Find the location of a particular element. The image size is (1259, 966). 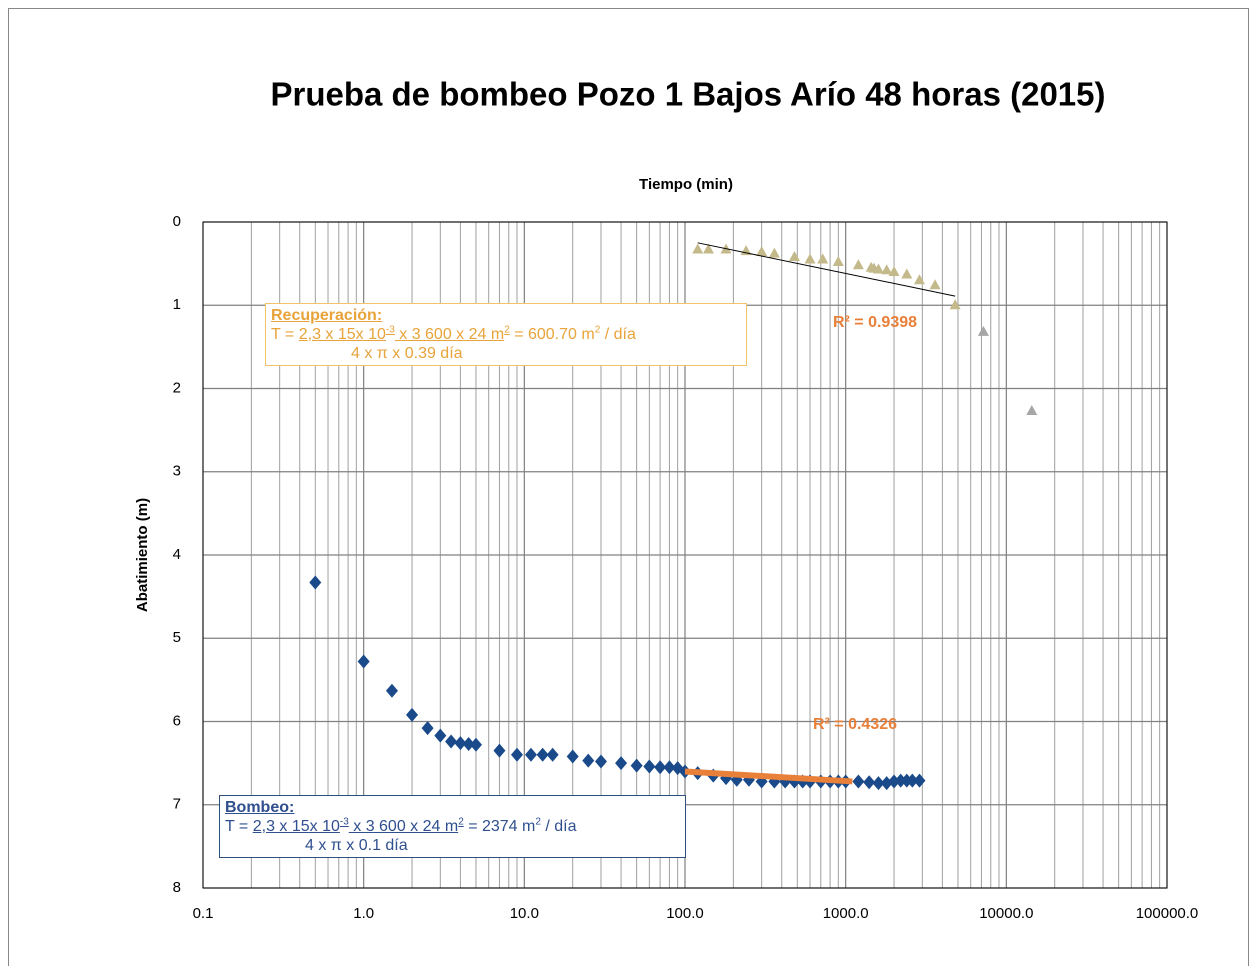

x-tick-label: 100000.0 is located at coordinates (1167, 913).